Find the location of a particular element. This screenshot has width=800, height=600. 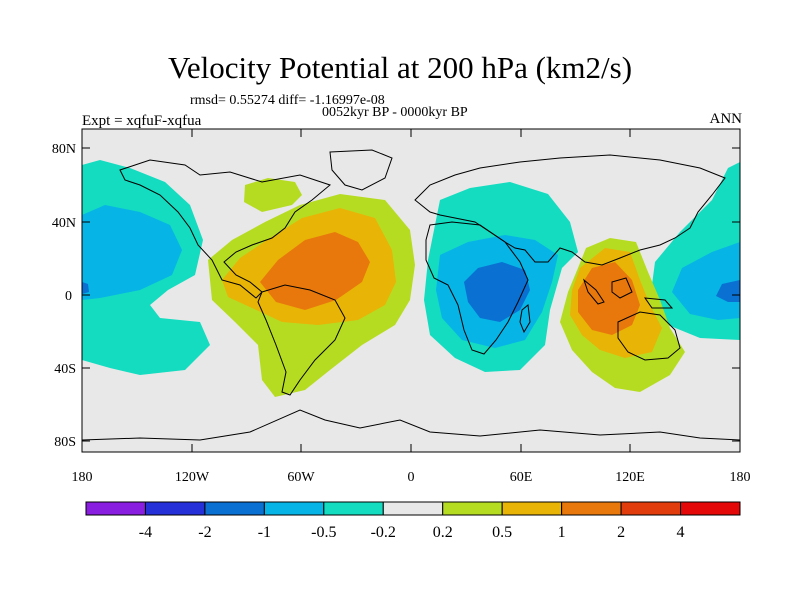

colorbar-label: -0.5 is located at coordinates (323, 532).